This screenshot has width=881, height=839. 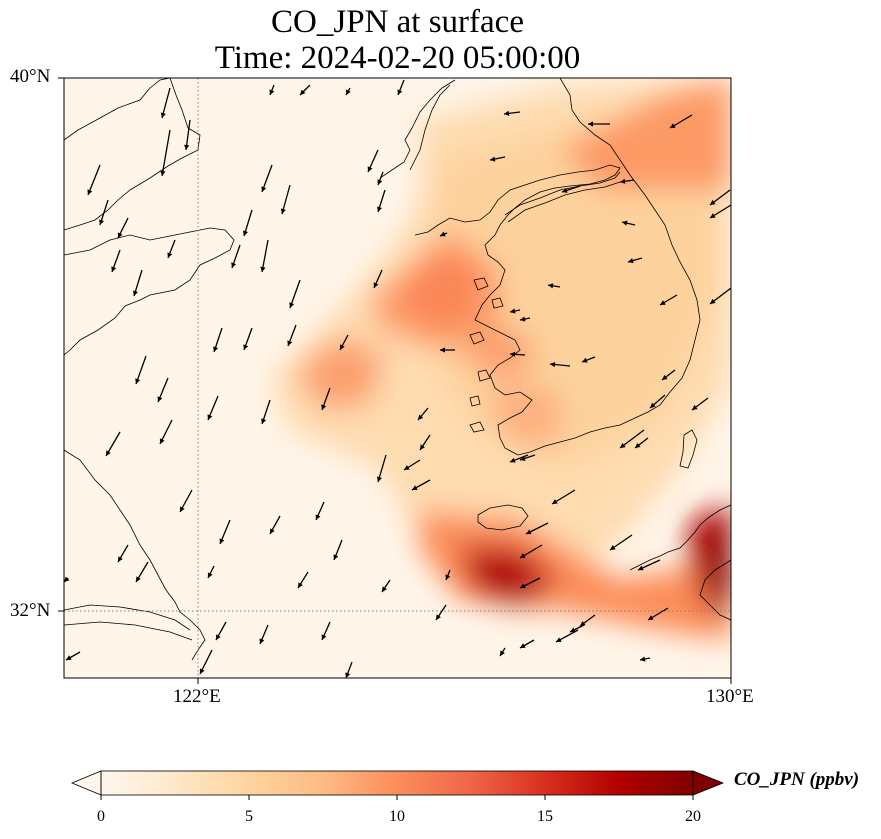 What do you see at coordinates (86, 783) in the screenshot?
I see `colorbar-min-extend` at bounding box center [86, 783].